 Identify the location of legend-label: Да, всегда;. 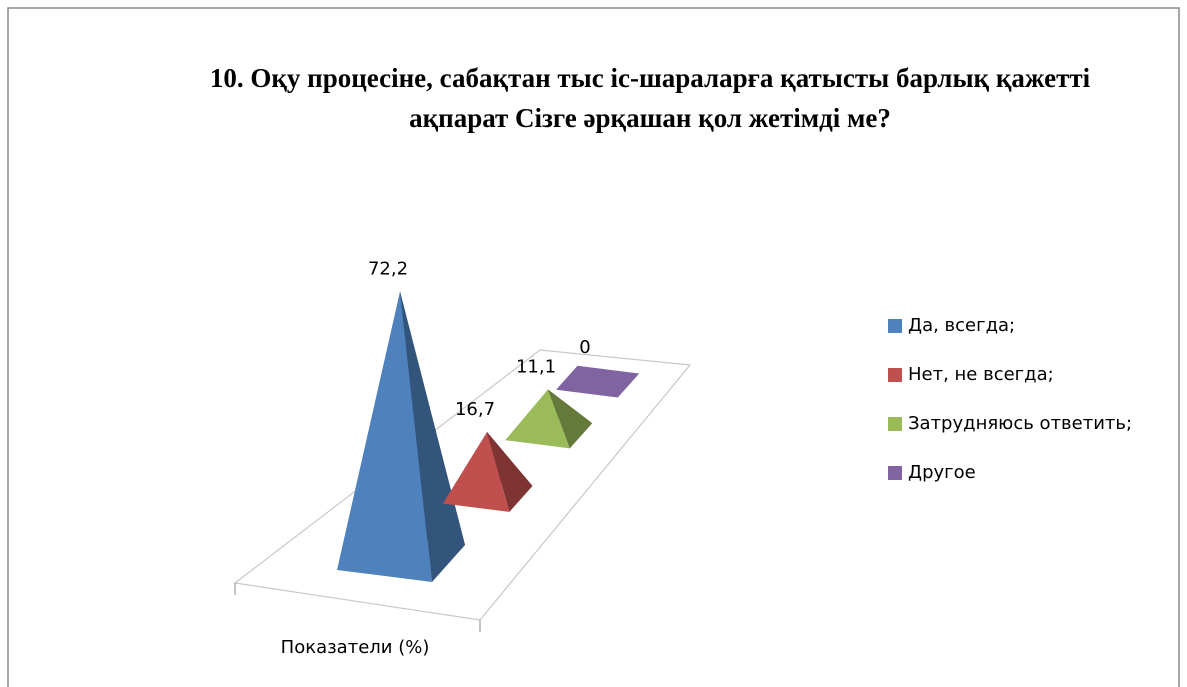
(961, 325).